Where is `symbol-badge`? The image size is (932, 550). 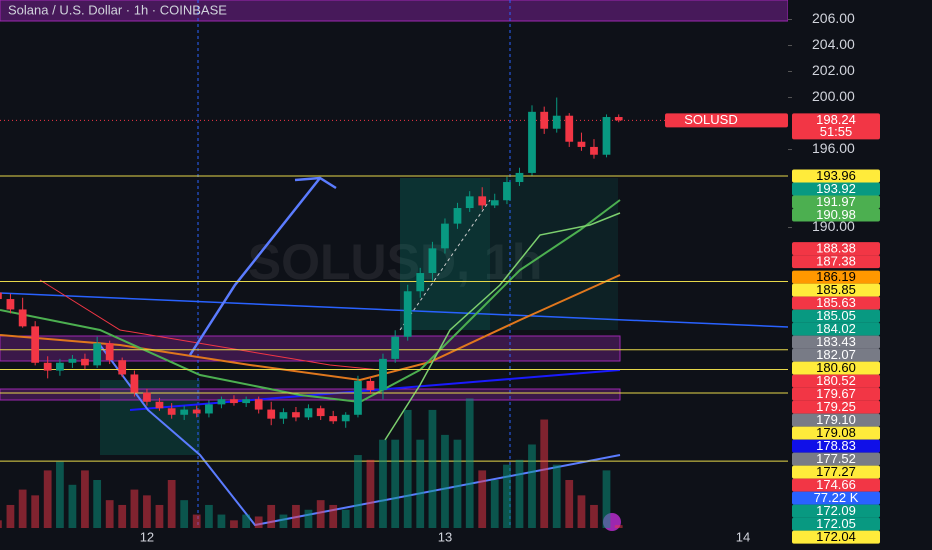 symbol-badge is located at coordinates (726, 120).